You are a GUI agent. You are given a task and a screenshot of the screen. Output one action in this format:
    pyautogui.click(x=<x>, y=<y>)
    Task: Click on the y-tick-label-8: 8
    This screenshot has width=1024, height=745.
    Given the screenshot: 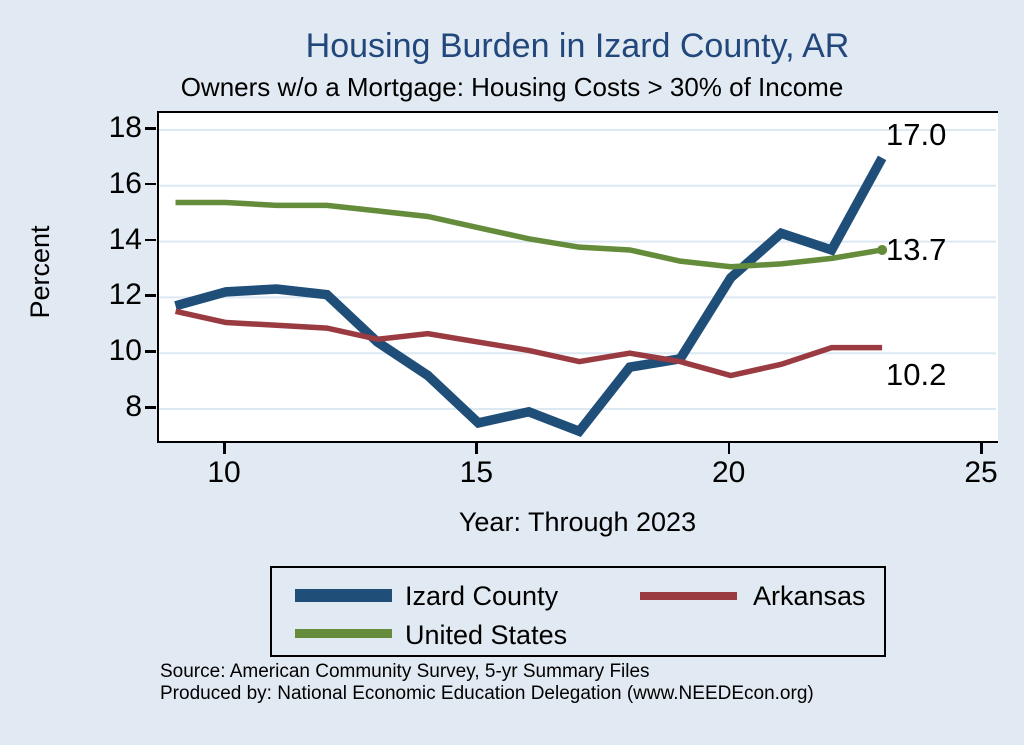 What is the action you would take?
    pyautogui.click(x=133, y=406)
    